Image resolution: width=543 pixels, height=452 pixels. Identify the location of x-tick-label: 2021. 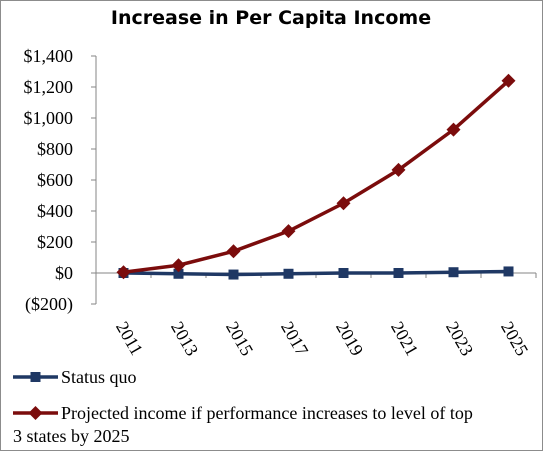
(404, 338).